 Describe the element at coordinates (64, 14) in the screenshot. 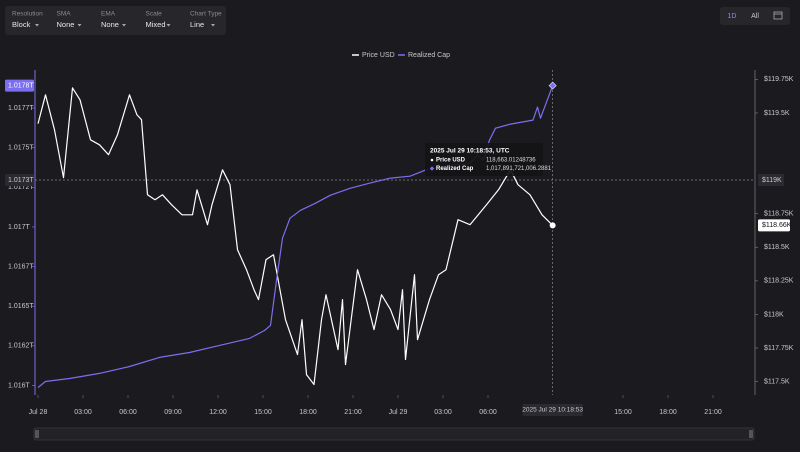

I see `control-label: SMA` at that location.